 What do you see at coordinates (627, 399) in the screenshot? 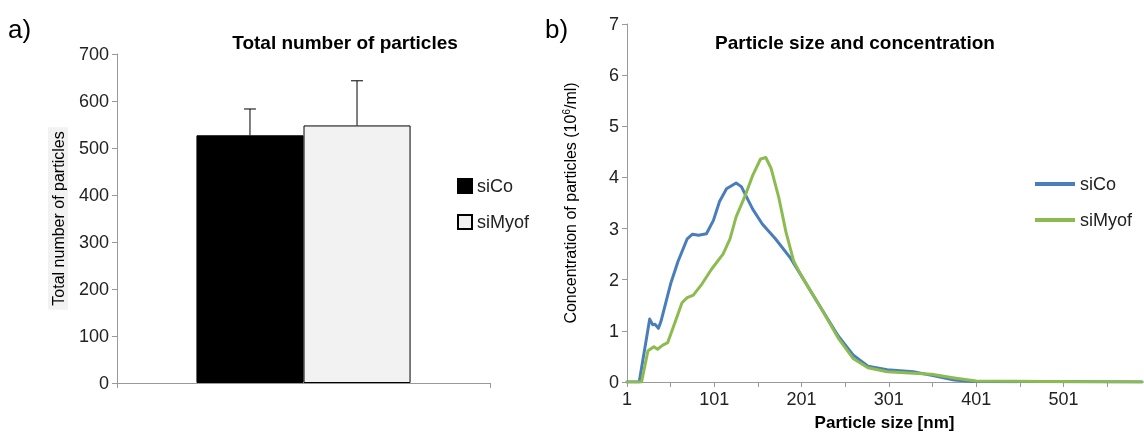
I see `x-tick-label: 1` at bounding box center [627, 399].